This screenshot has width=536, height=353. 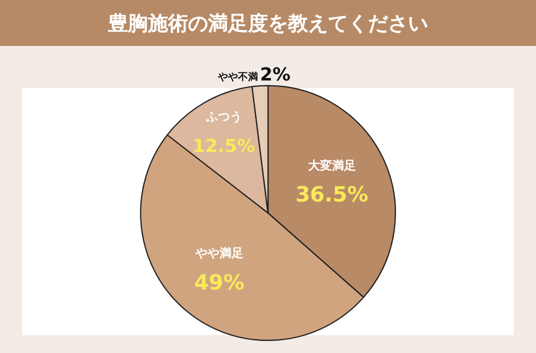 What do you see at coordinates (331, 194) in the screenshot?
I see `data-label: 36.5%` at bounding box center [331, 194].